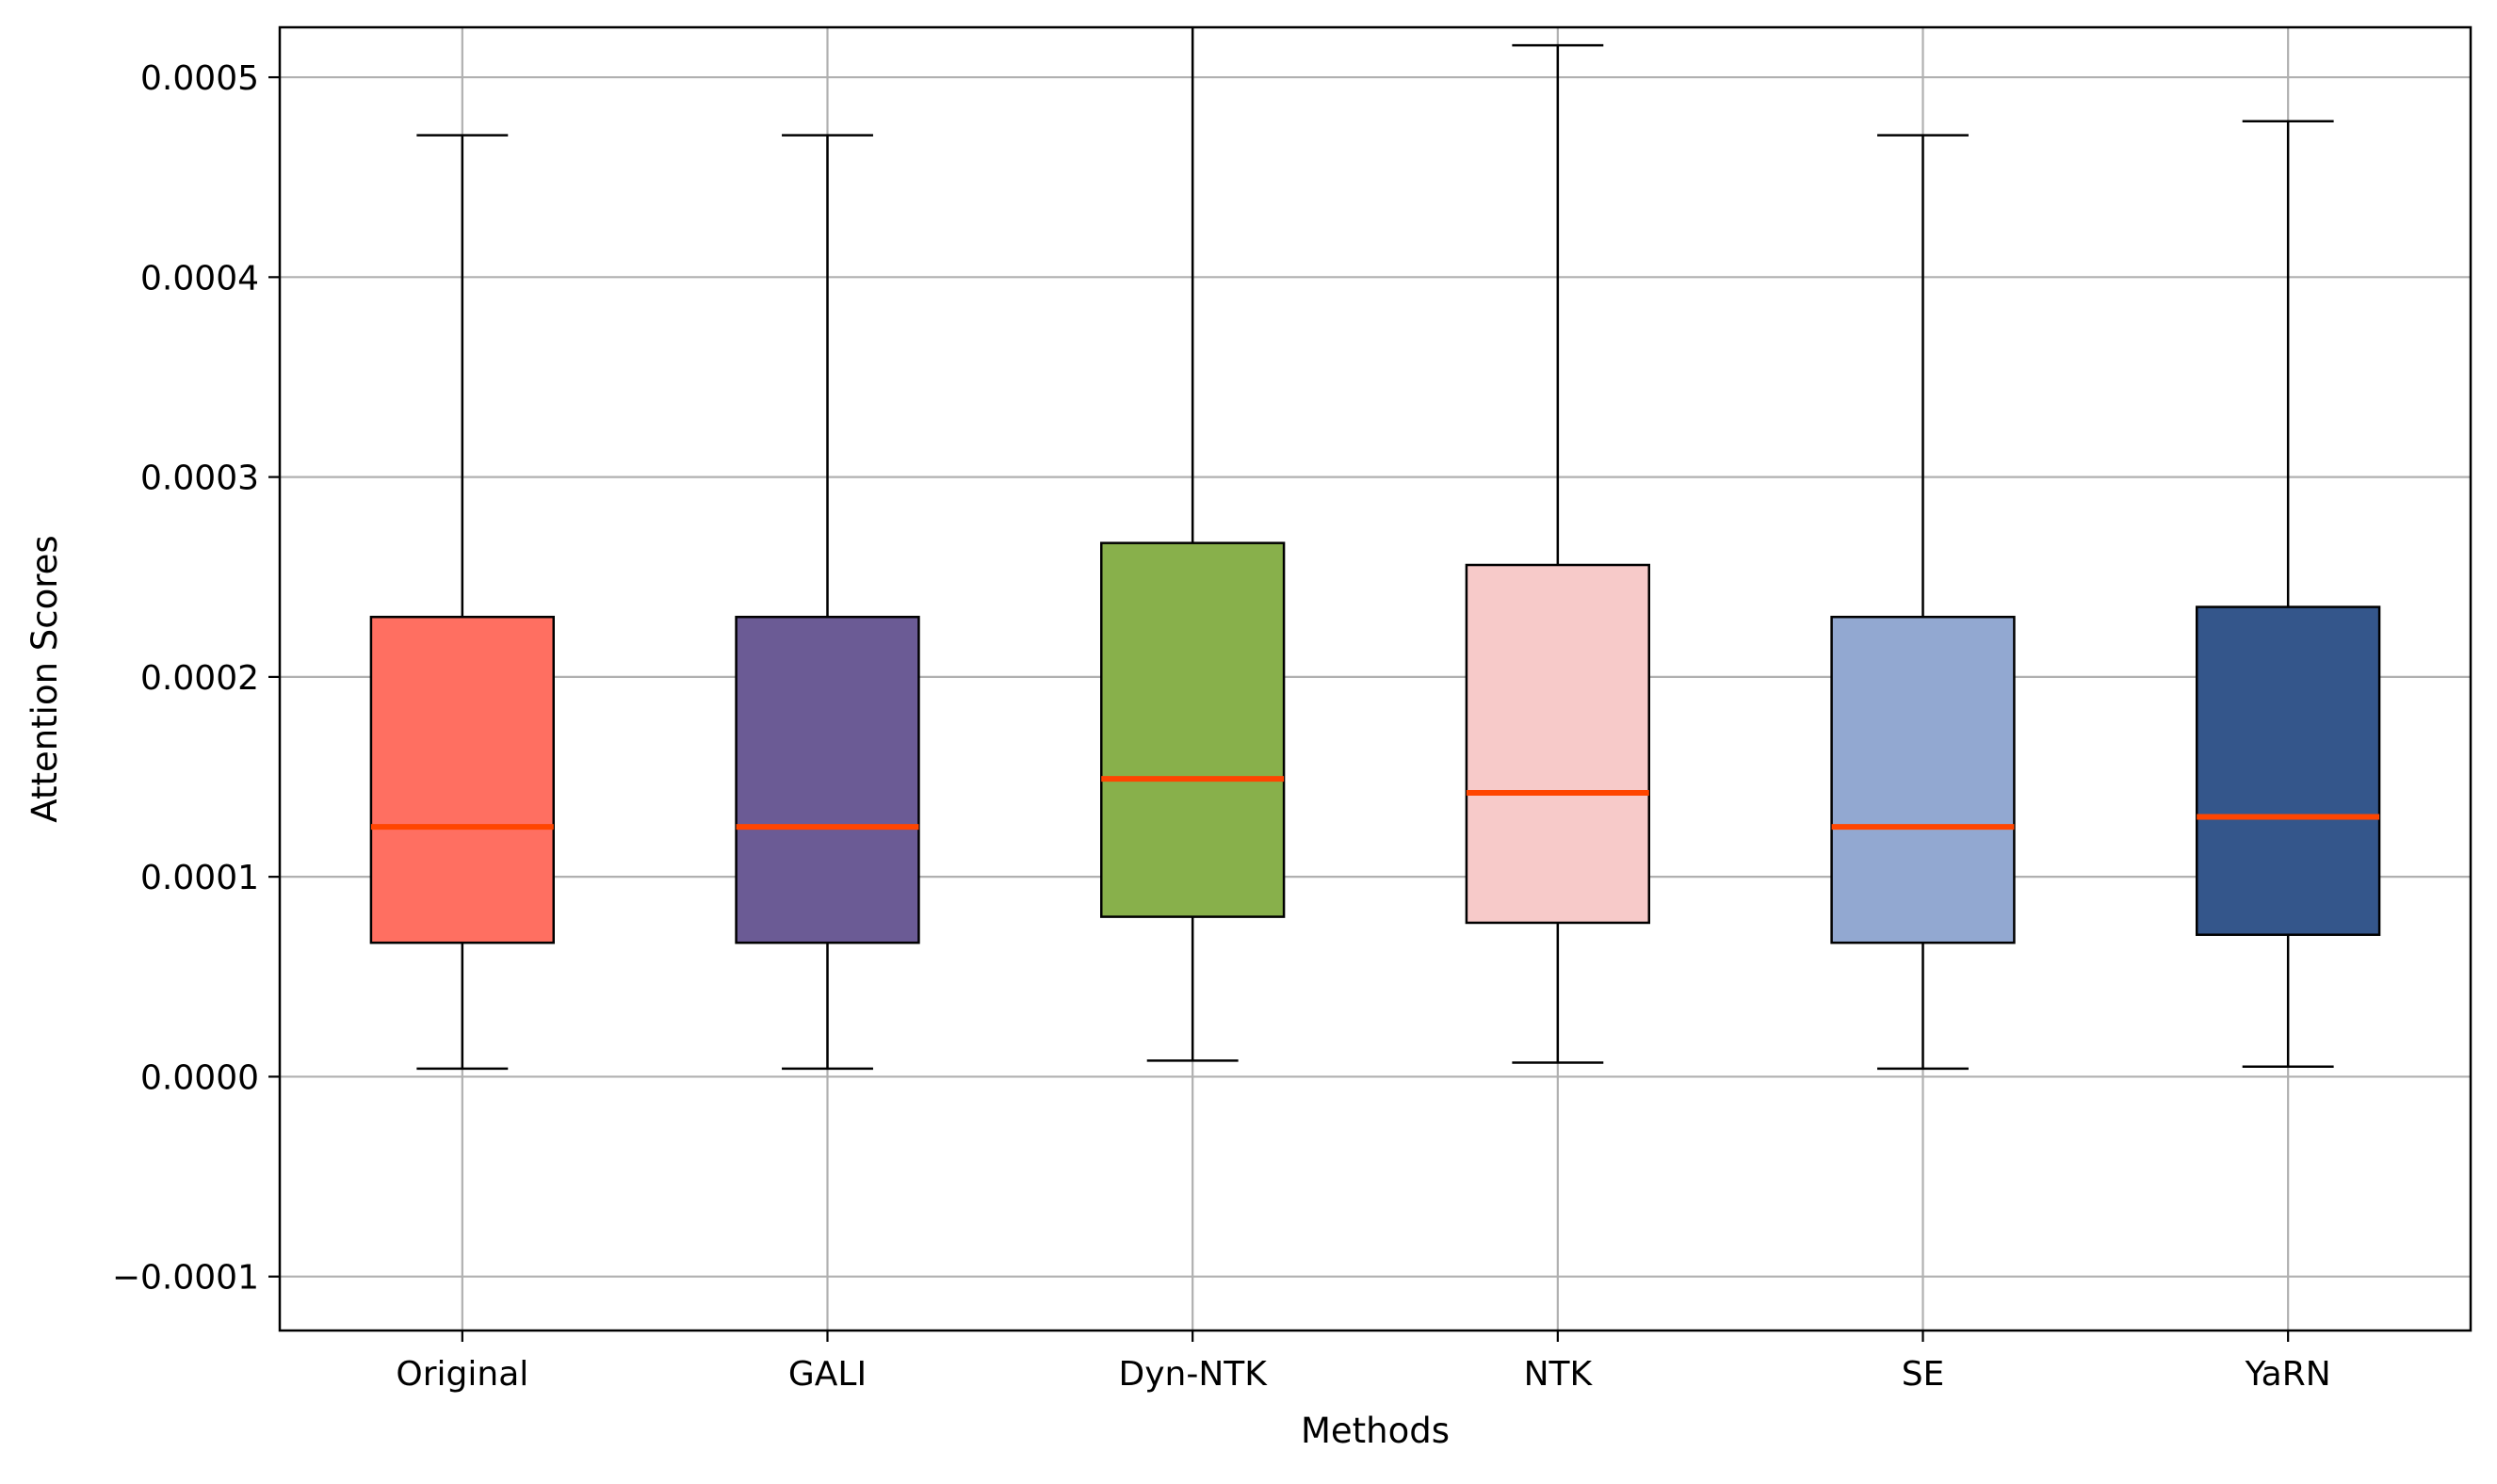  I want to click on x-tick-label: NTK, so click(1559, 1374).